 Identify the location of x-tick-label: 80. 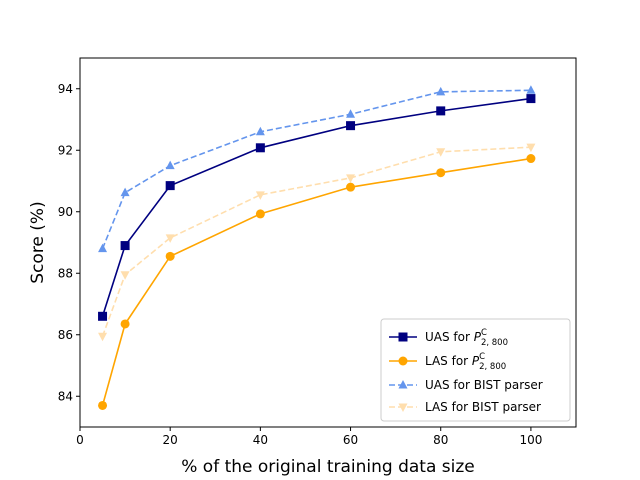
(440, 440).